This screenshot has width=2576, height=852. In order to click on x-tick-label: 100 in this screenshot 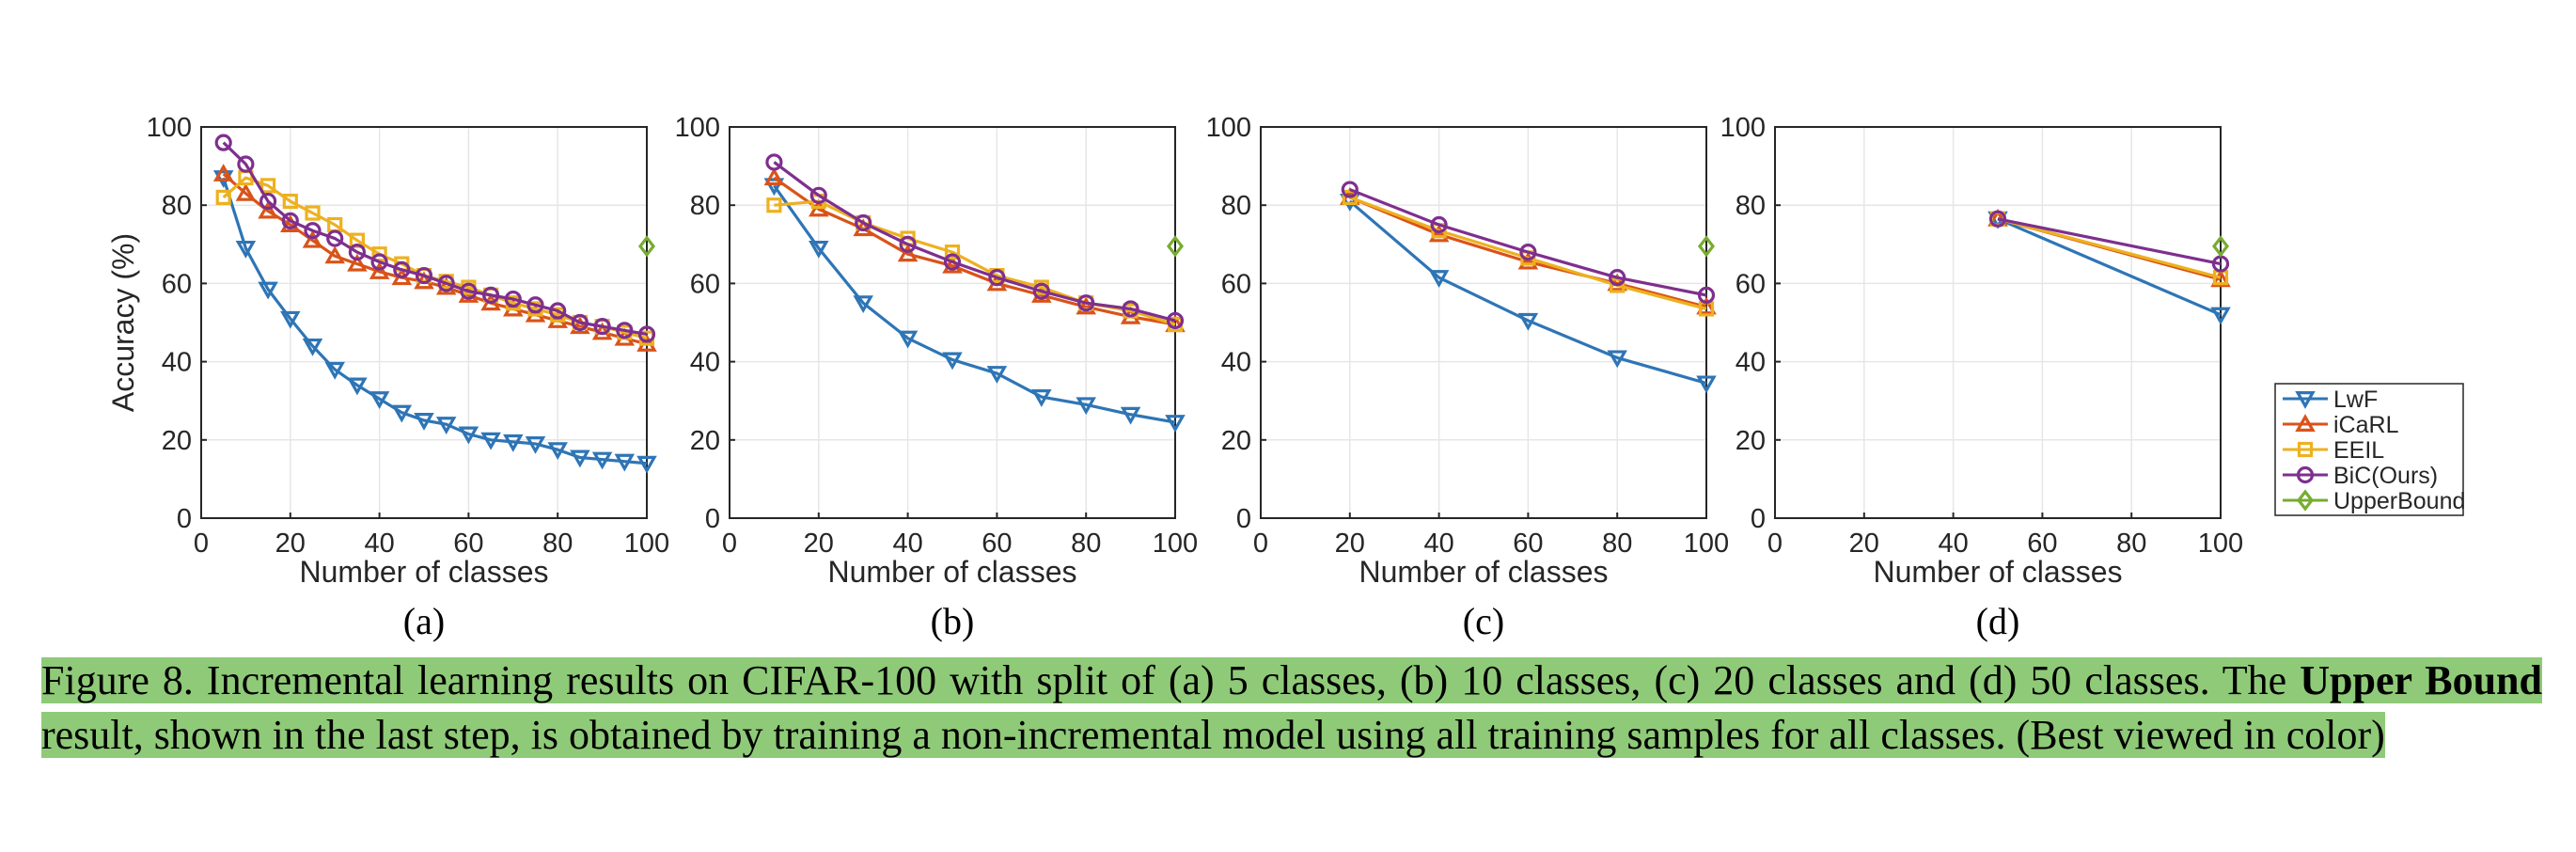, I will do `click(1707, 544)`.